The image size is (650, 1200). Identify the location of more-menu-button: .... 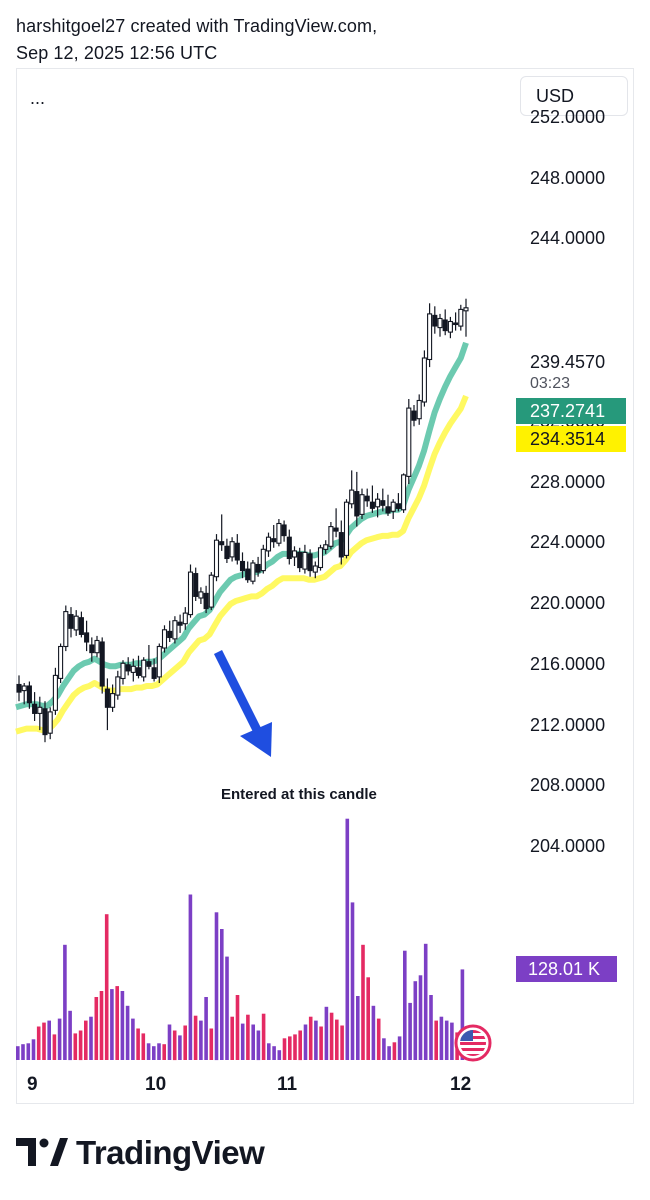
(38, 98).